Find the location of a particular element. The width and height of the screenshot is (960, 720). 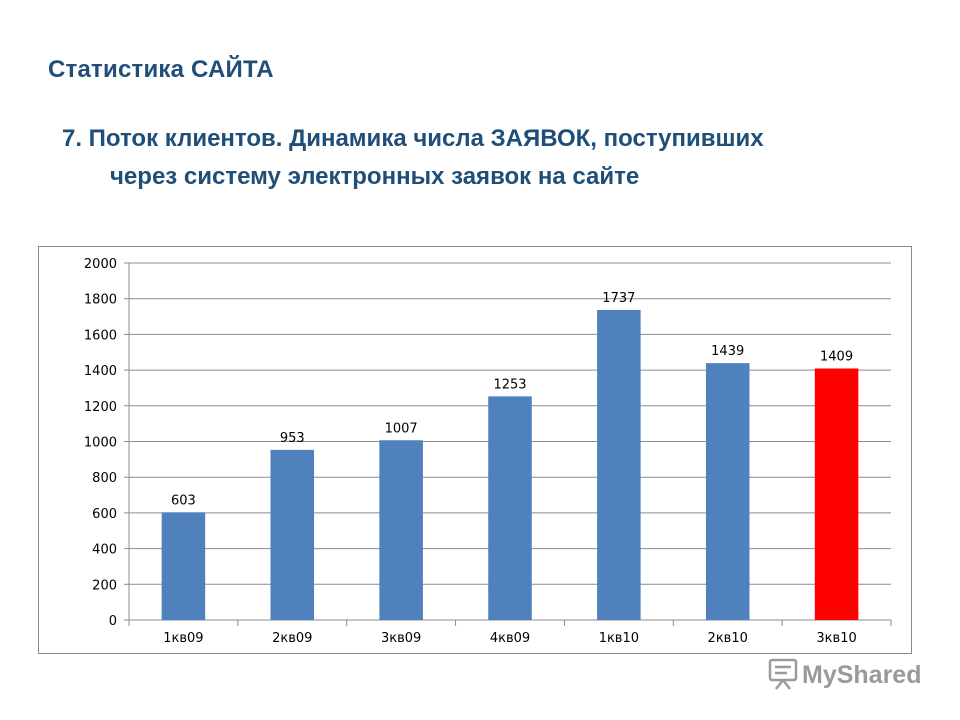

data-label: 1439 is located at coordinates (727, 351).